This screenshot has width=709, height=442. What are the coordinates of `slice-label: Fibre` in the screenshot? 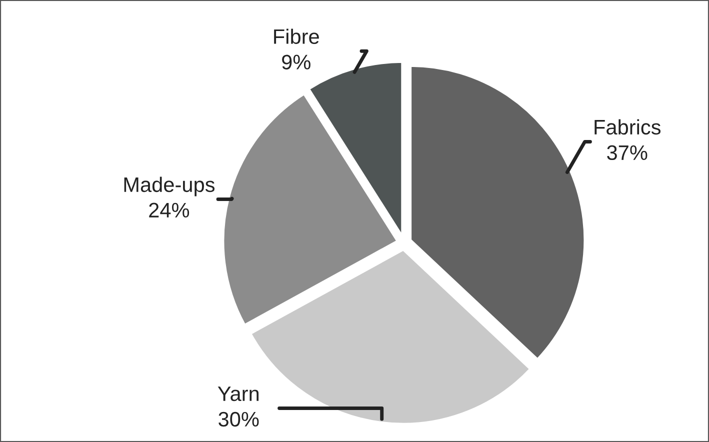 It's located at (296, 36).